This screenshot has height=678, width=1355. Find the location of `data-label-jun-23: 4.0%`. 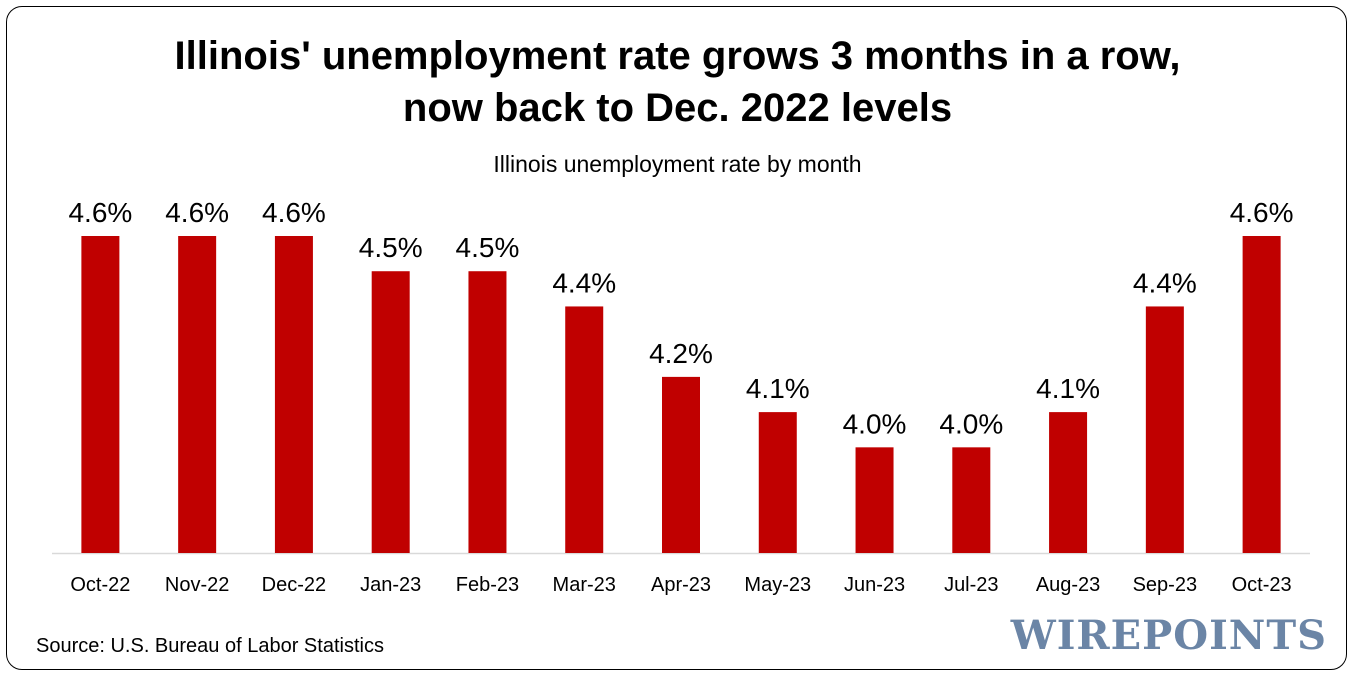

data-label-jun-23: 4.0% is located at coordinates (875, 423).